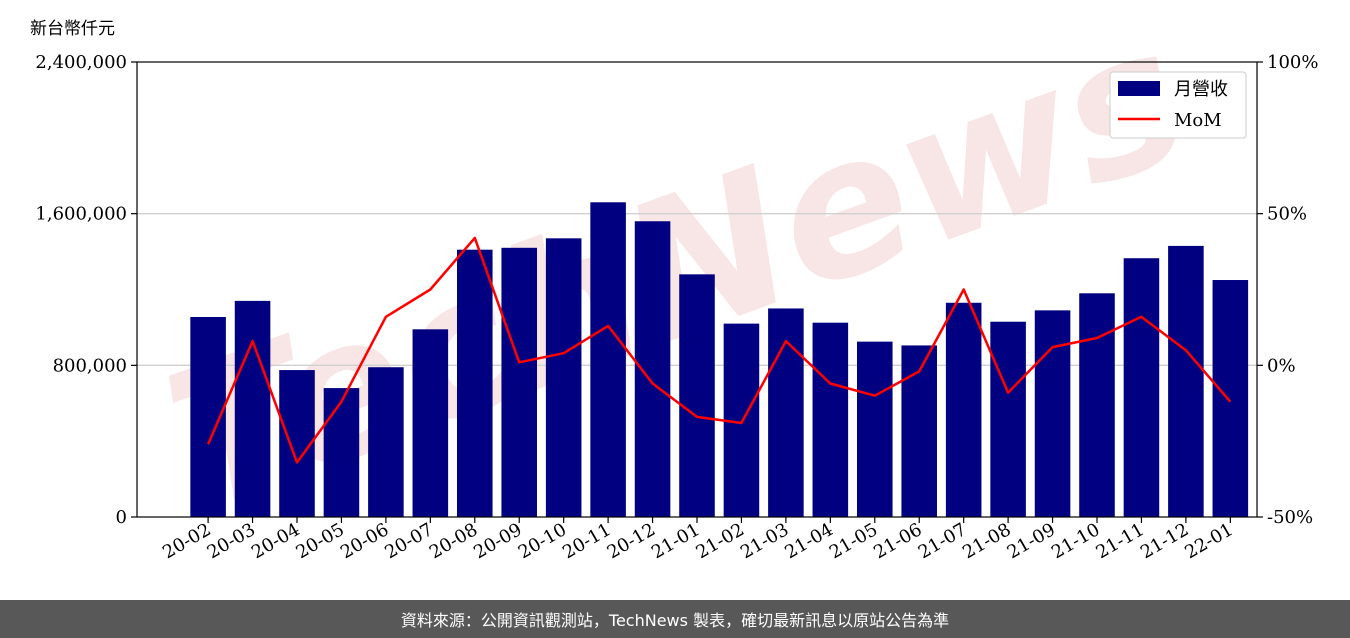 This screenshot has height=638, width=1350. I want to click on right-tick-label: -50%, so click(1290, 517).